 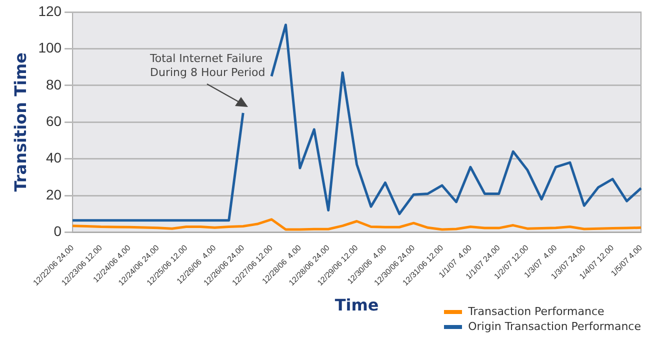 I want to click on y-tick-label: 0, so click(x=58, y=231).